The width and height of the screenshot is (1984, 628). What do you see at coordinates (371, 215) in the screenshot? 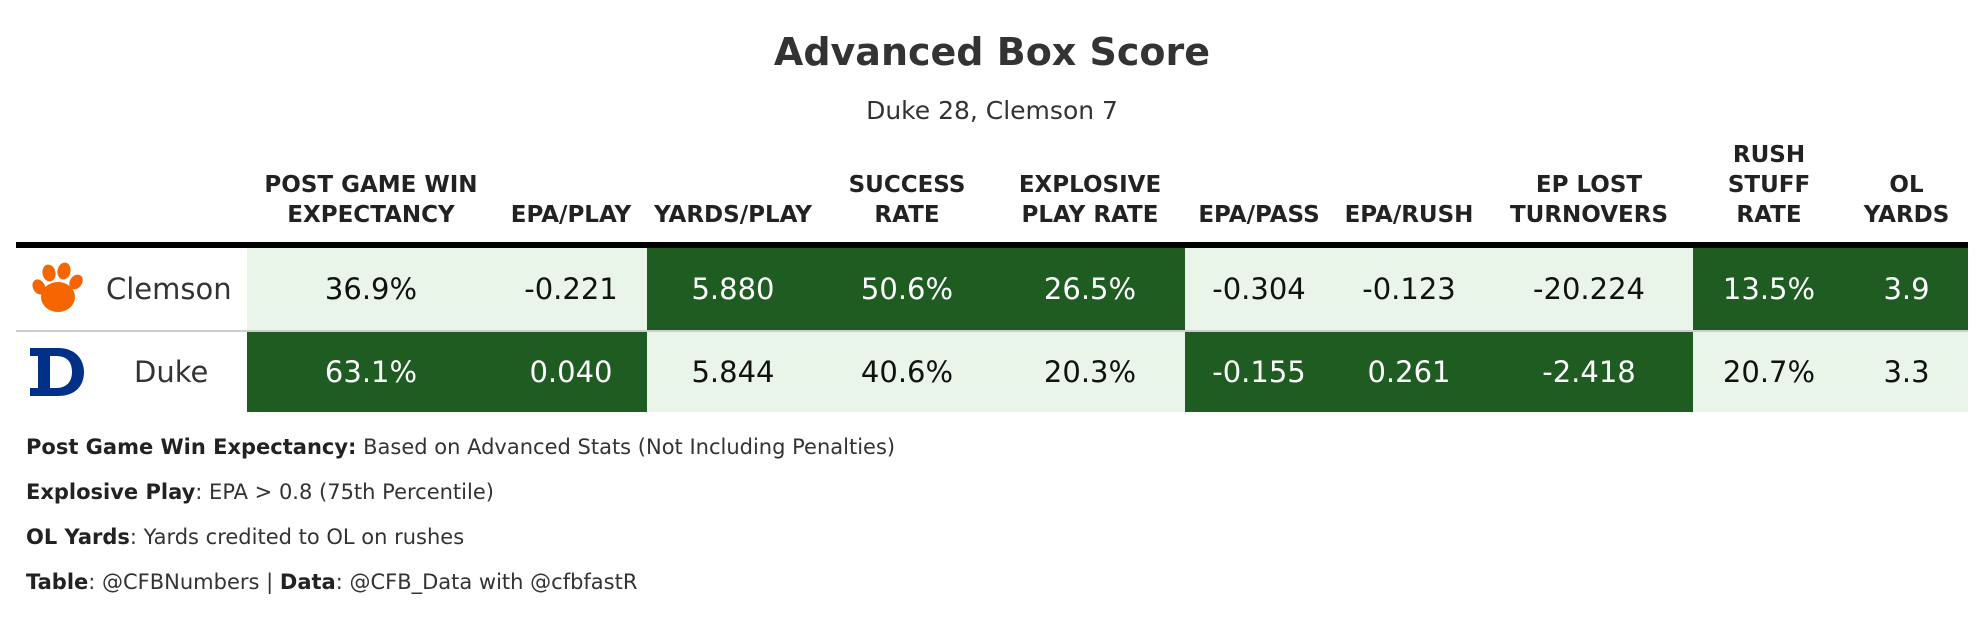
I see `column-header-line: EXPECTANCY` at bounding box center [371, 215].